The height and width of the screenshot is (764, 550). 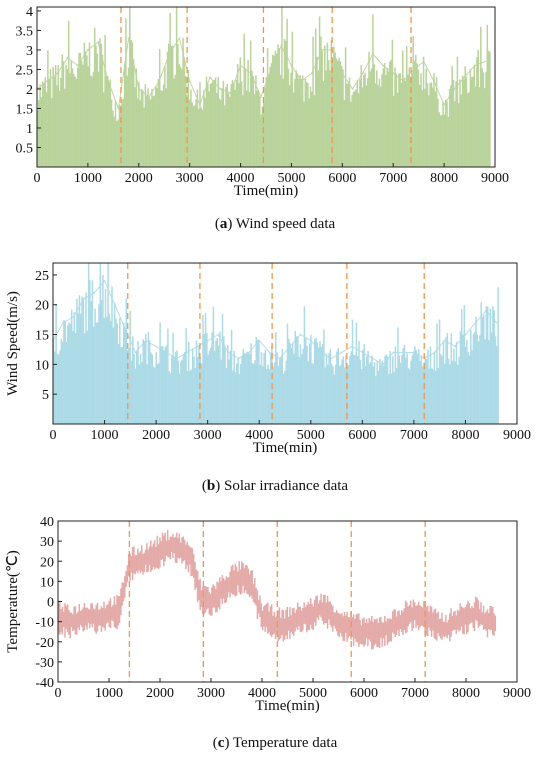 What do you see at coordinates (44, 643) in the screenshot?
I see `y-tick-label: -20` at bounding box center [44, 643].